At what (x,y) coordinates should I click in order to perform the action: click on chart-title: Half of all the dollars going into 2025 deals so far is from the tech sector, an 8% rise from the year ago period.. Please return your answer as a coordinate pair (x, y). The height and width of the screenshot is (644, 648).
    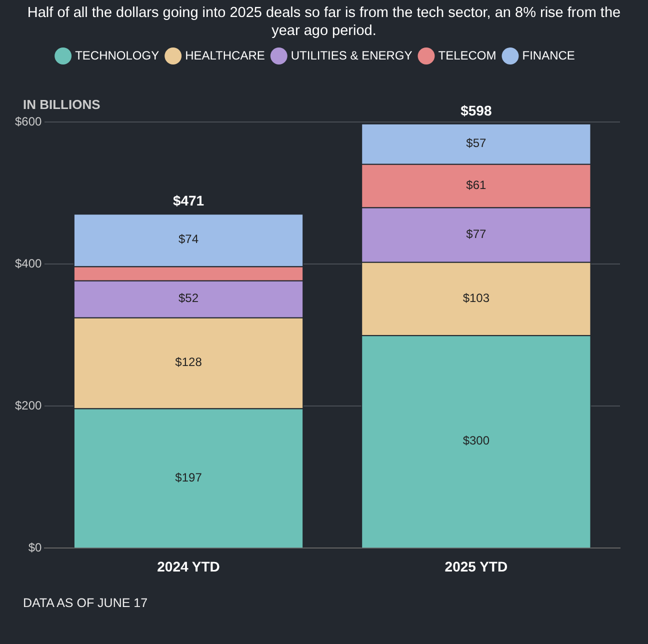
    Looking at the image, I should click on (324, 22).